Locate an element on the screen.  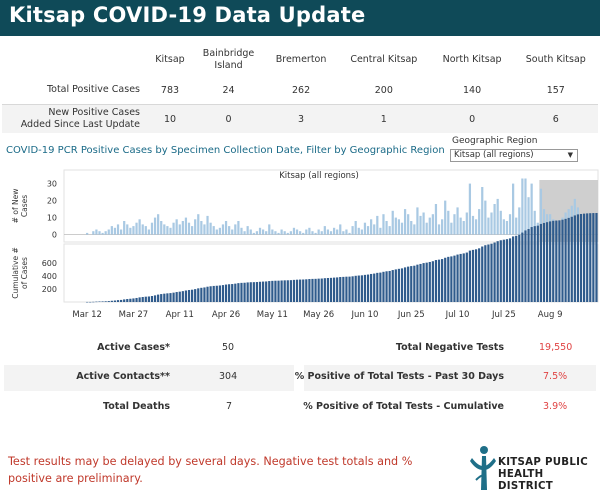
x-tick-label: Apr 11 is located at coordinates (180, 315).